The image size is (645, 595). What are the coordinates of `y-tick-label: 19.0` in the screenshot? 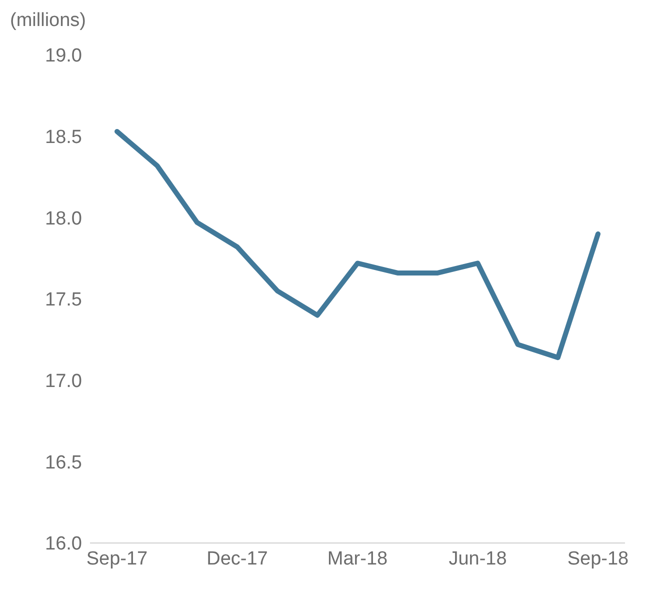 It's located at (63, 56).